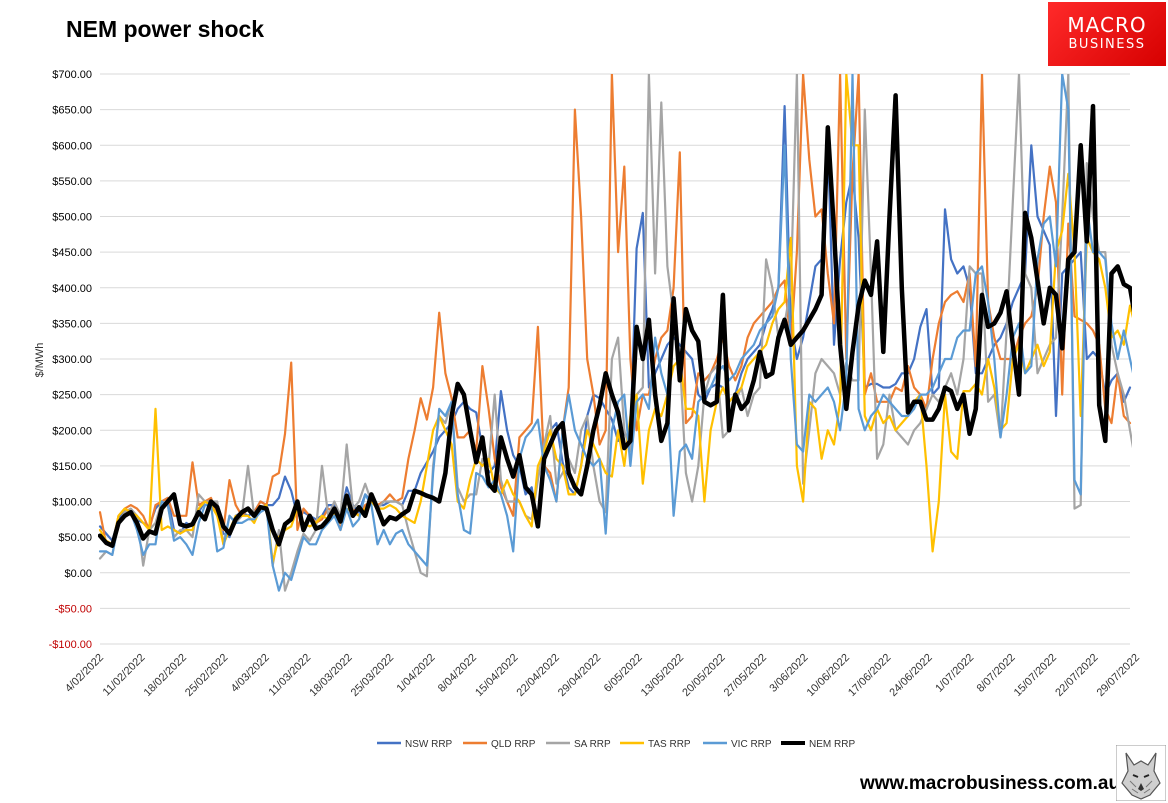 Image resolution: width=1168 pixels, height=803 pixels. I want to click on y-tick-label: $350.00, so click(72, 324).